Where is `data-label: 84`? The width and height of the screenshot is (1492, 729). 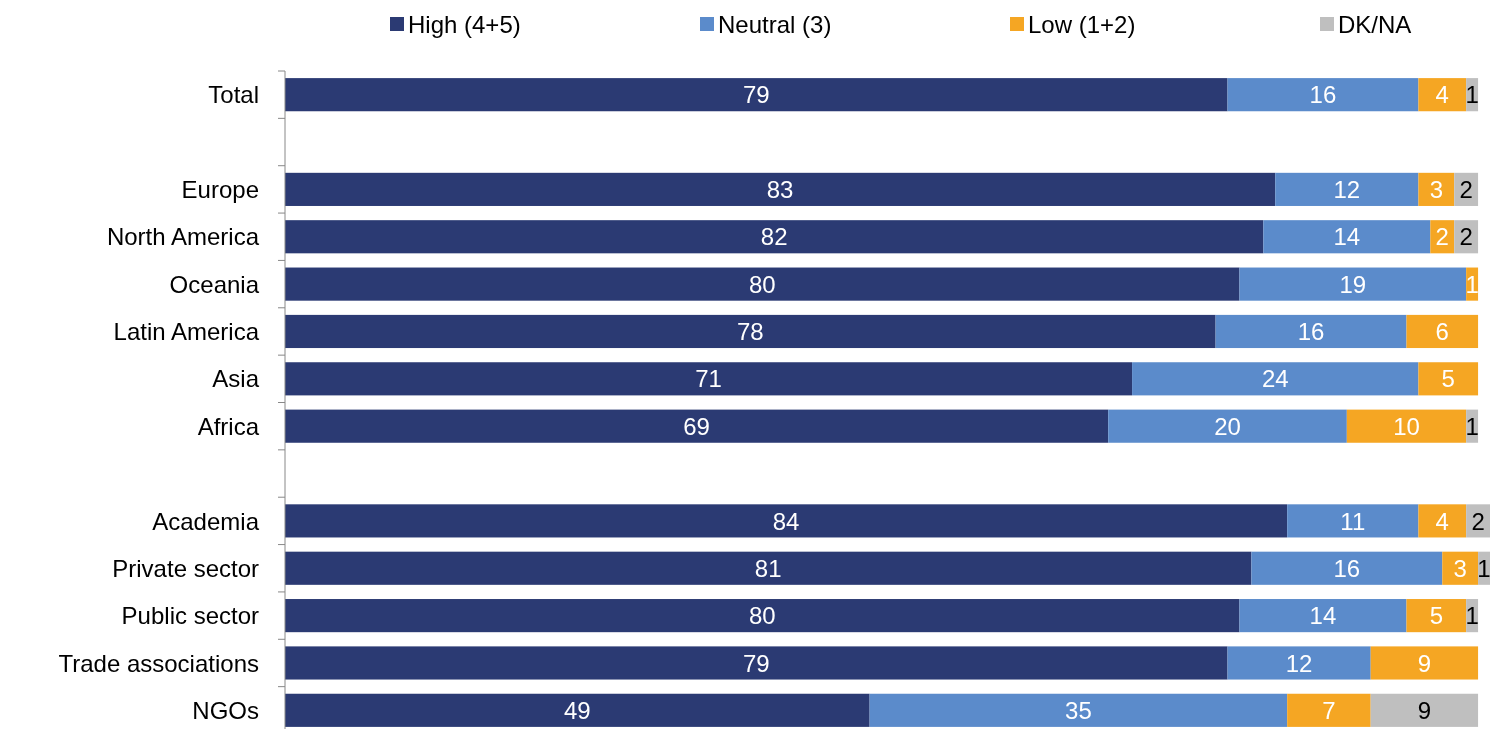
data-label: 84 is located at coordinates (786, 521).